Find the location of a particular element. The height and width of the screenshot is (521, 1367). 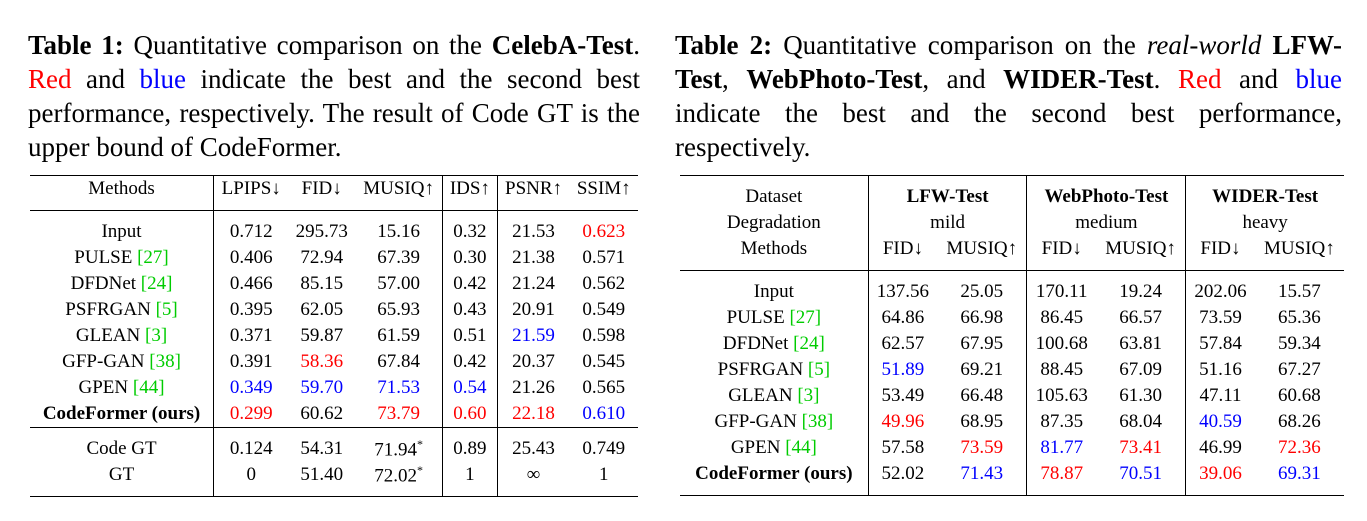

cell: 73.59 is located at coordinates (1220, 318).